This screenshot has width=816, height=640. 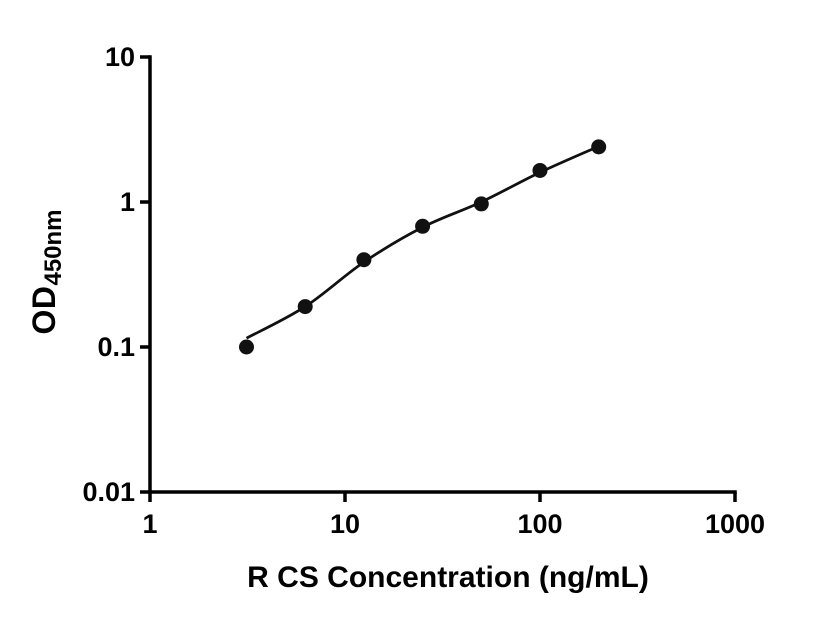 I want to click on x-axis-title: R CS Concentration (ng/mL), so click(x=448, y=577).